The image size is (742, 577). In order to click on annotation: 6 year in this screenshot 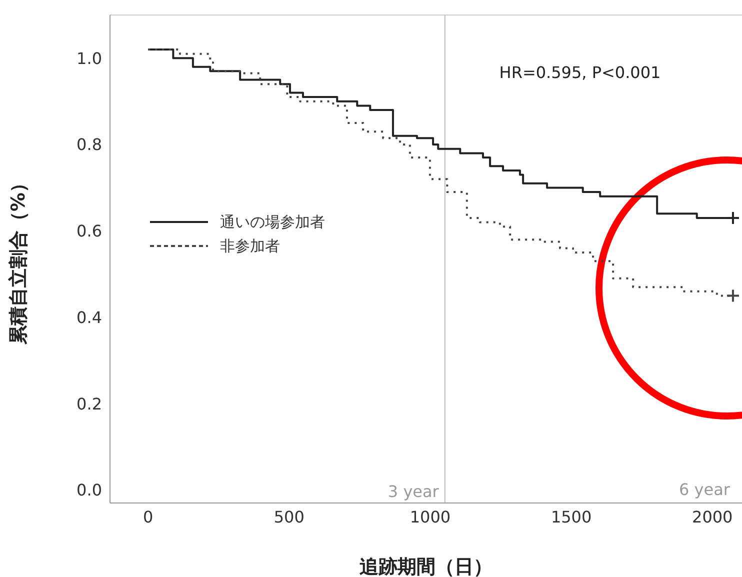, I will do `click(704, 489)`.